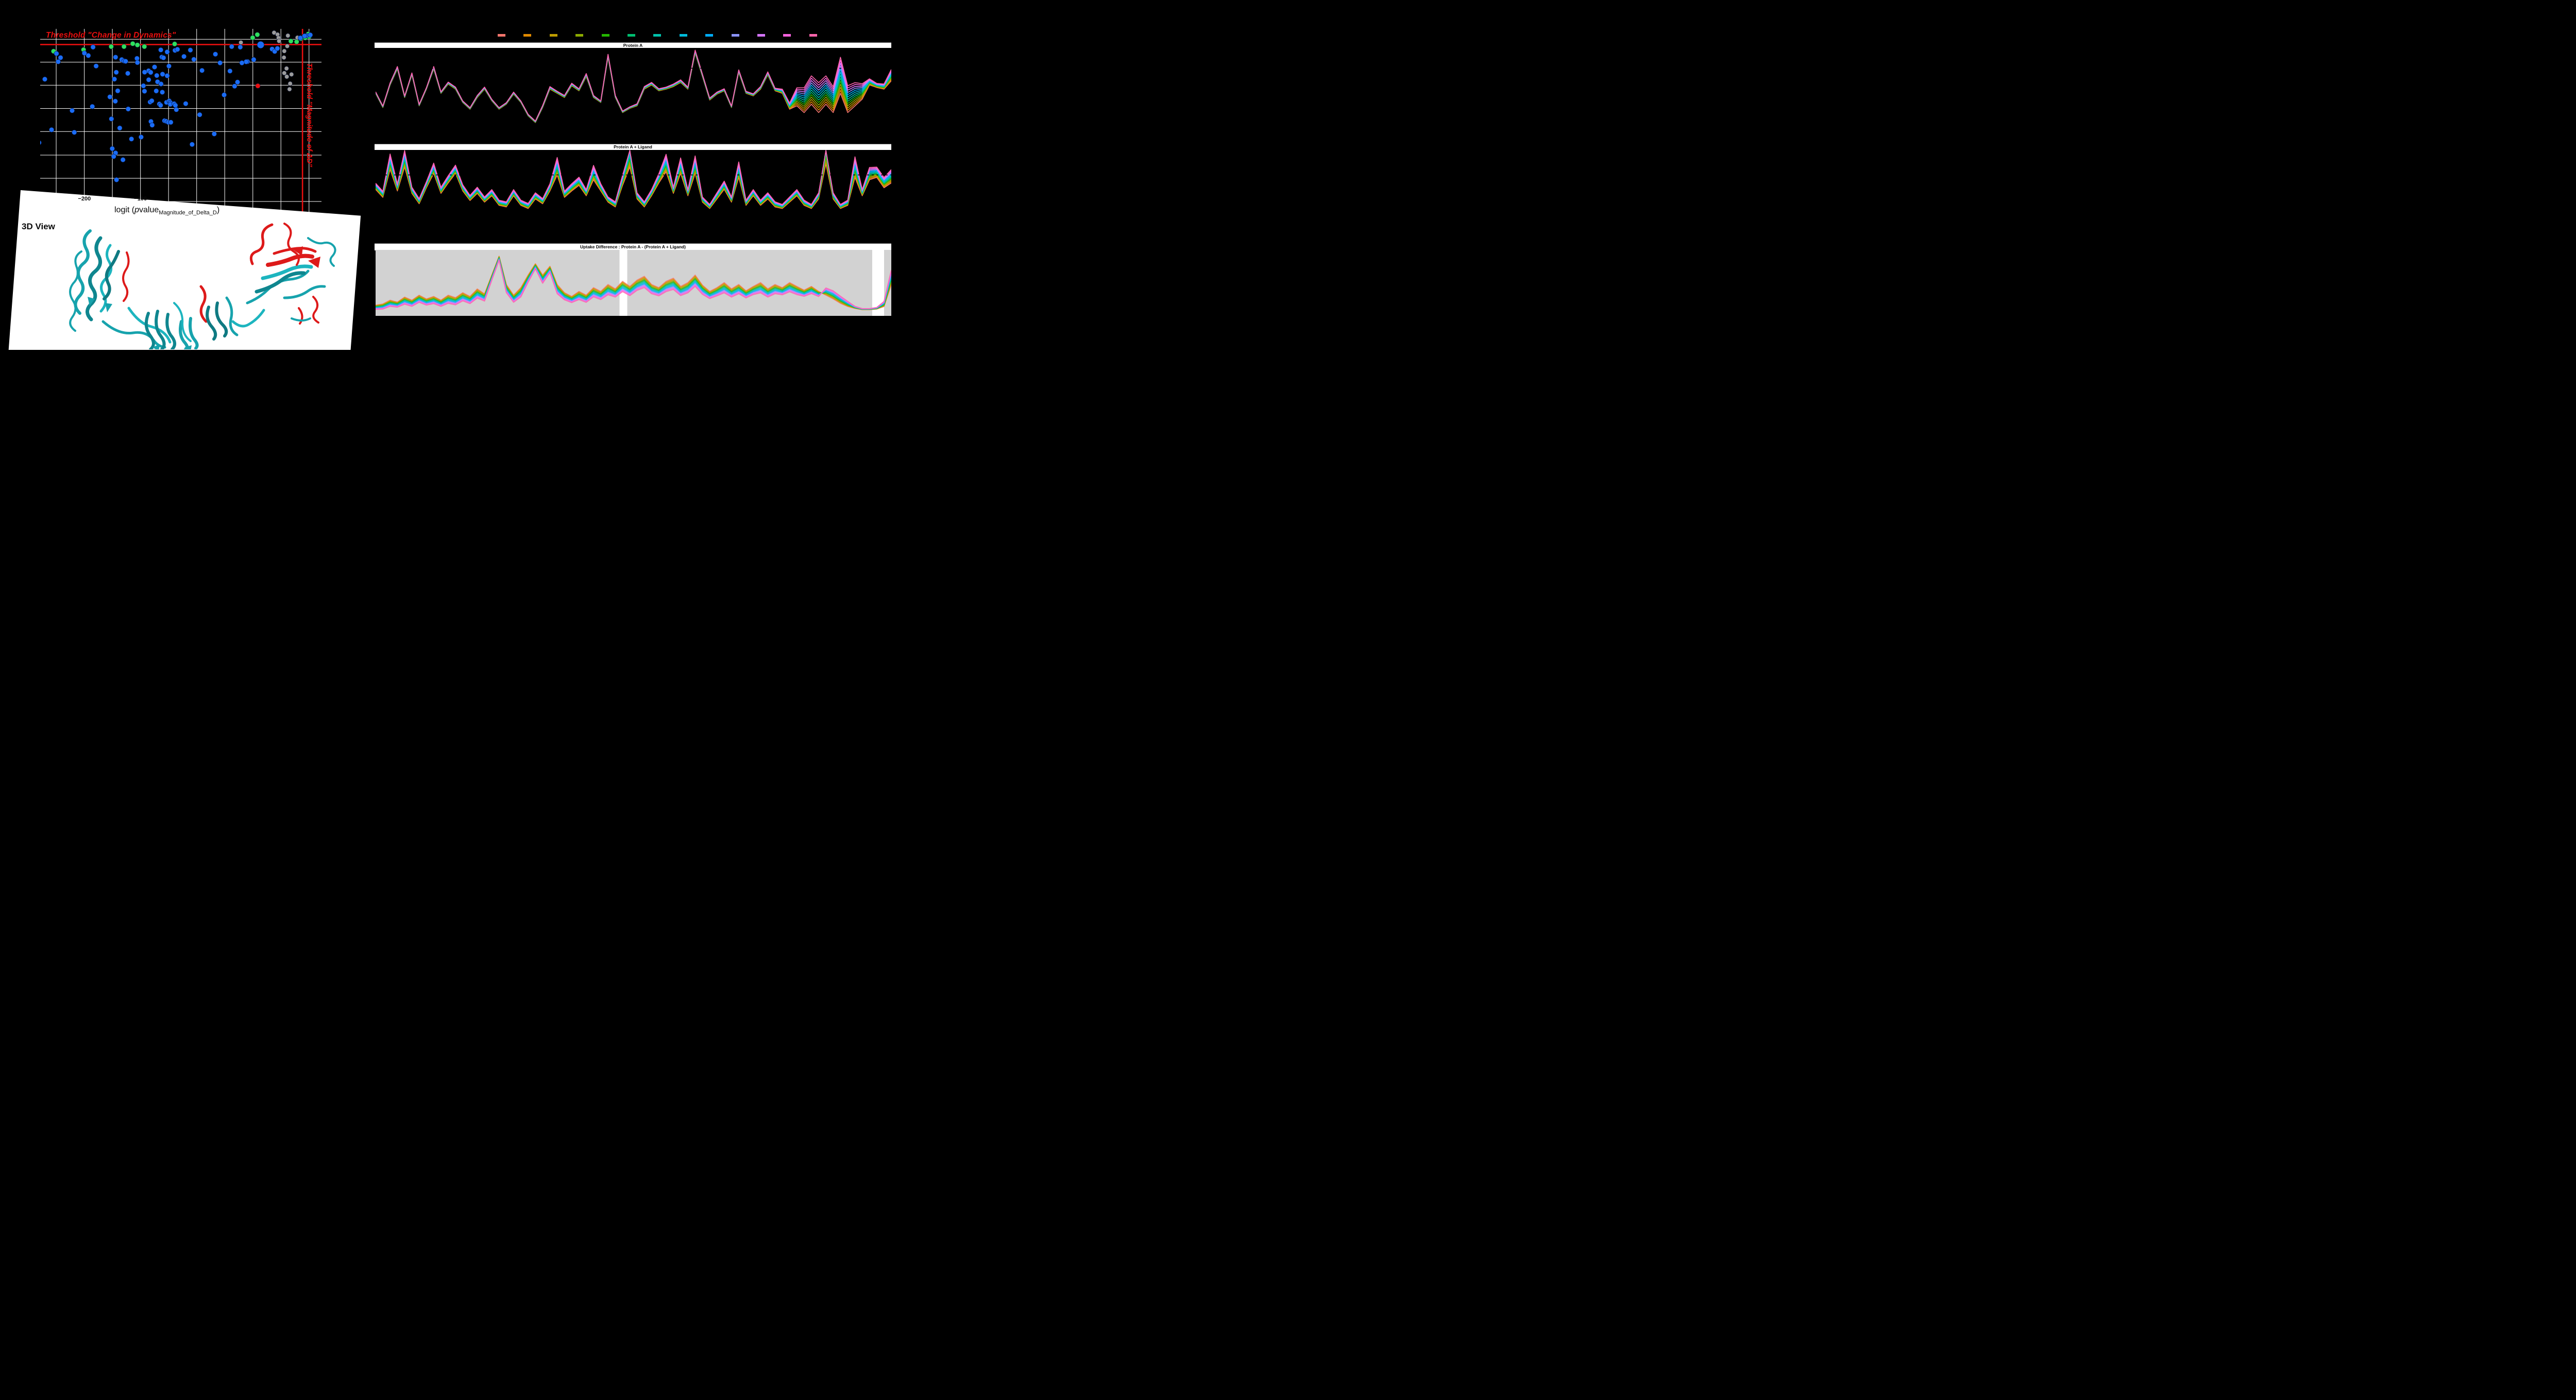 This screenshot has width=2576, height=1400. What do you see at coordinates (633, 91) in the screenshot?
I see `uptake-chart-protein-a` at bounding box center [633, 91].